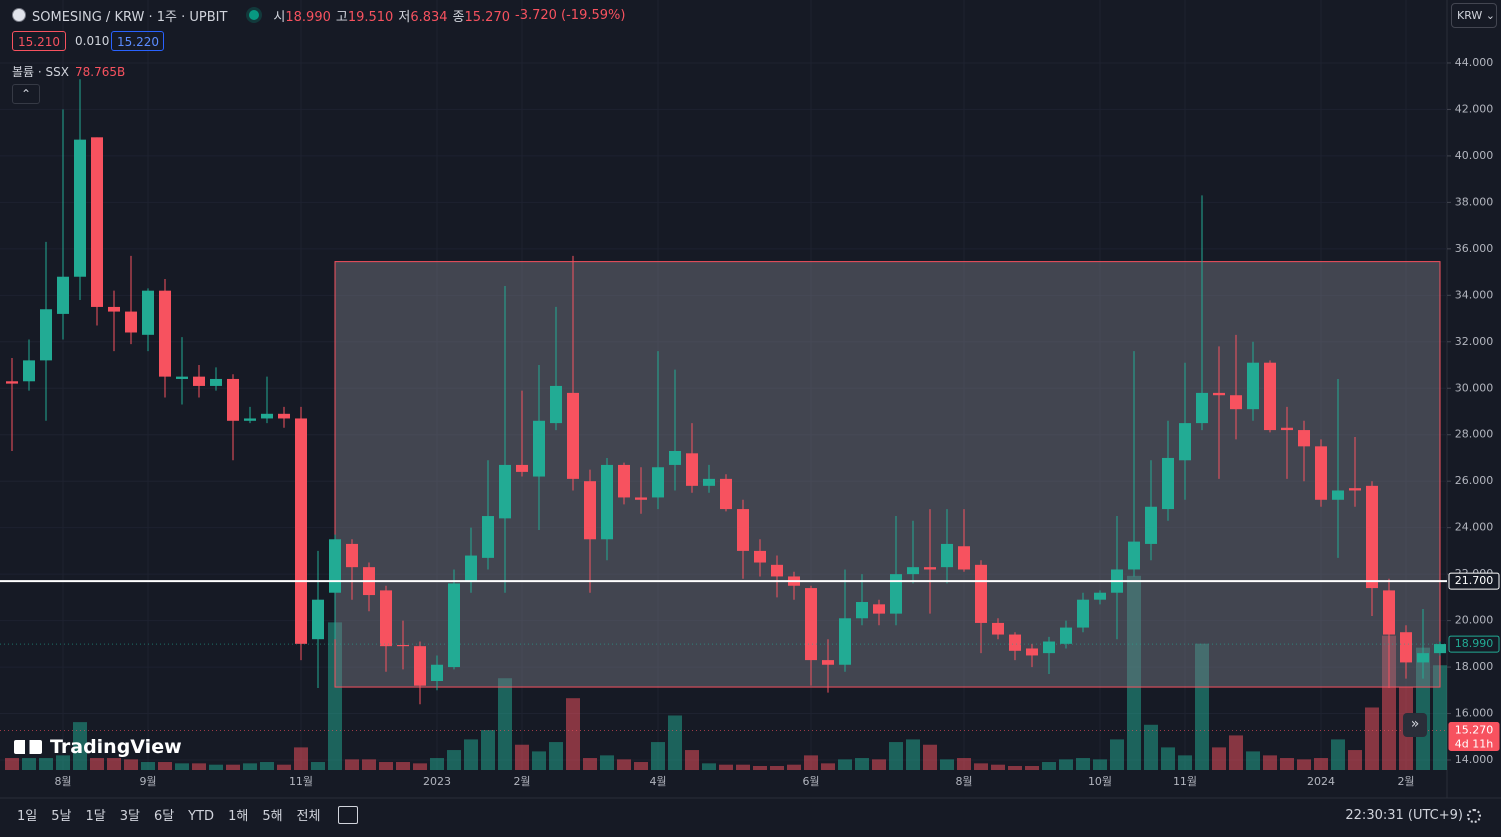 The width and height of the screenshot is (1501, 837). I want to click on scroll-to-latest: », so click(1415, 725).